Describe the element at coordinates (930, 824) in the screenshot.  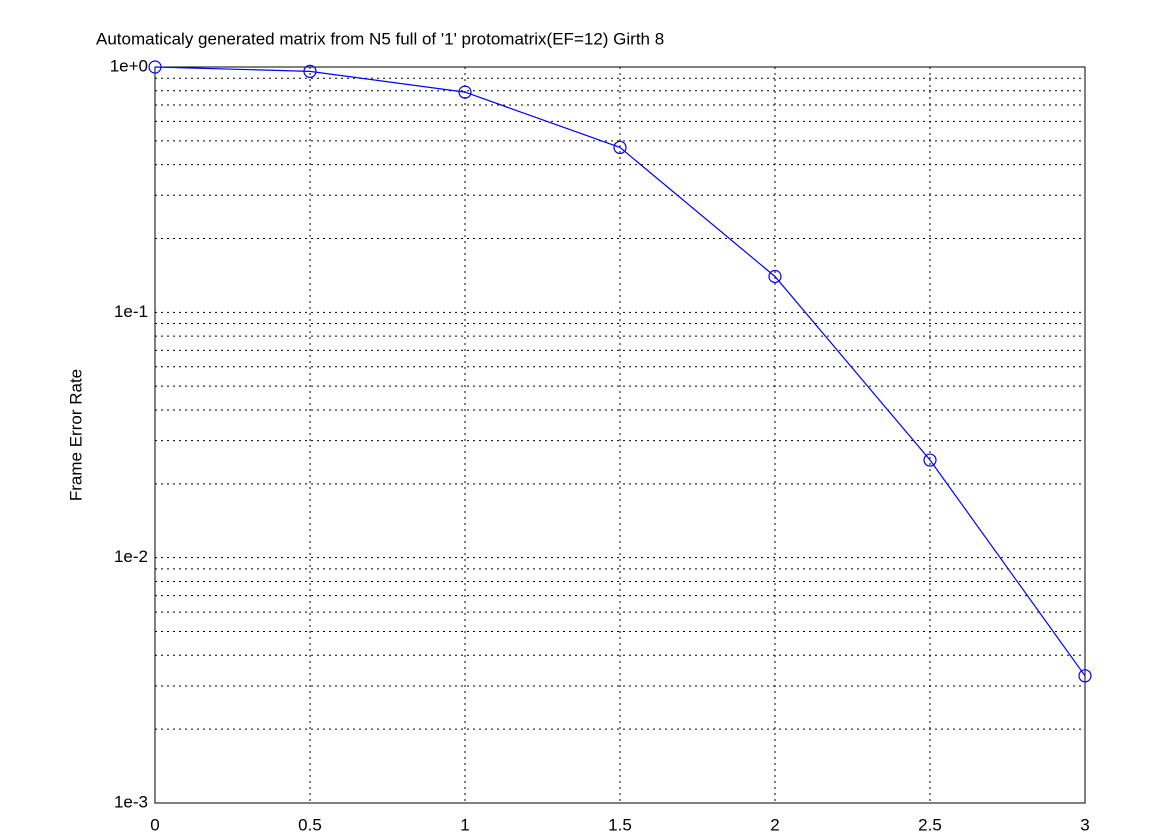
I see `x-tick-label: 2.5` at that location.